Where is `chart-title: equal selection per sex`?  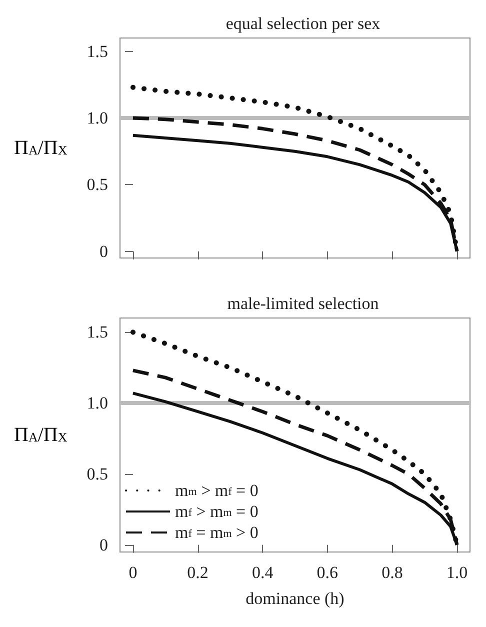
chart-title: equal selection per sex is located at coordinates (303, 23).